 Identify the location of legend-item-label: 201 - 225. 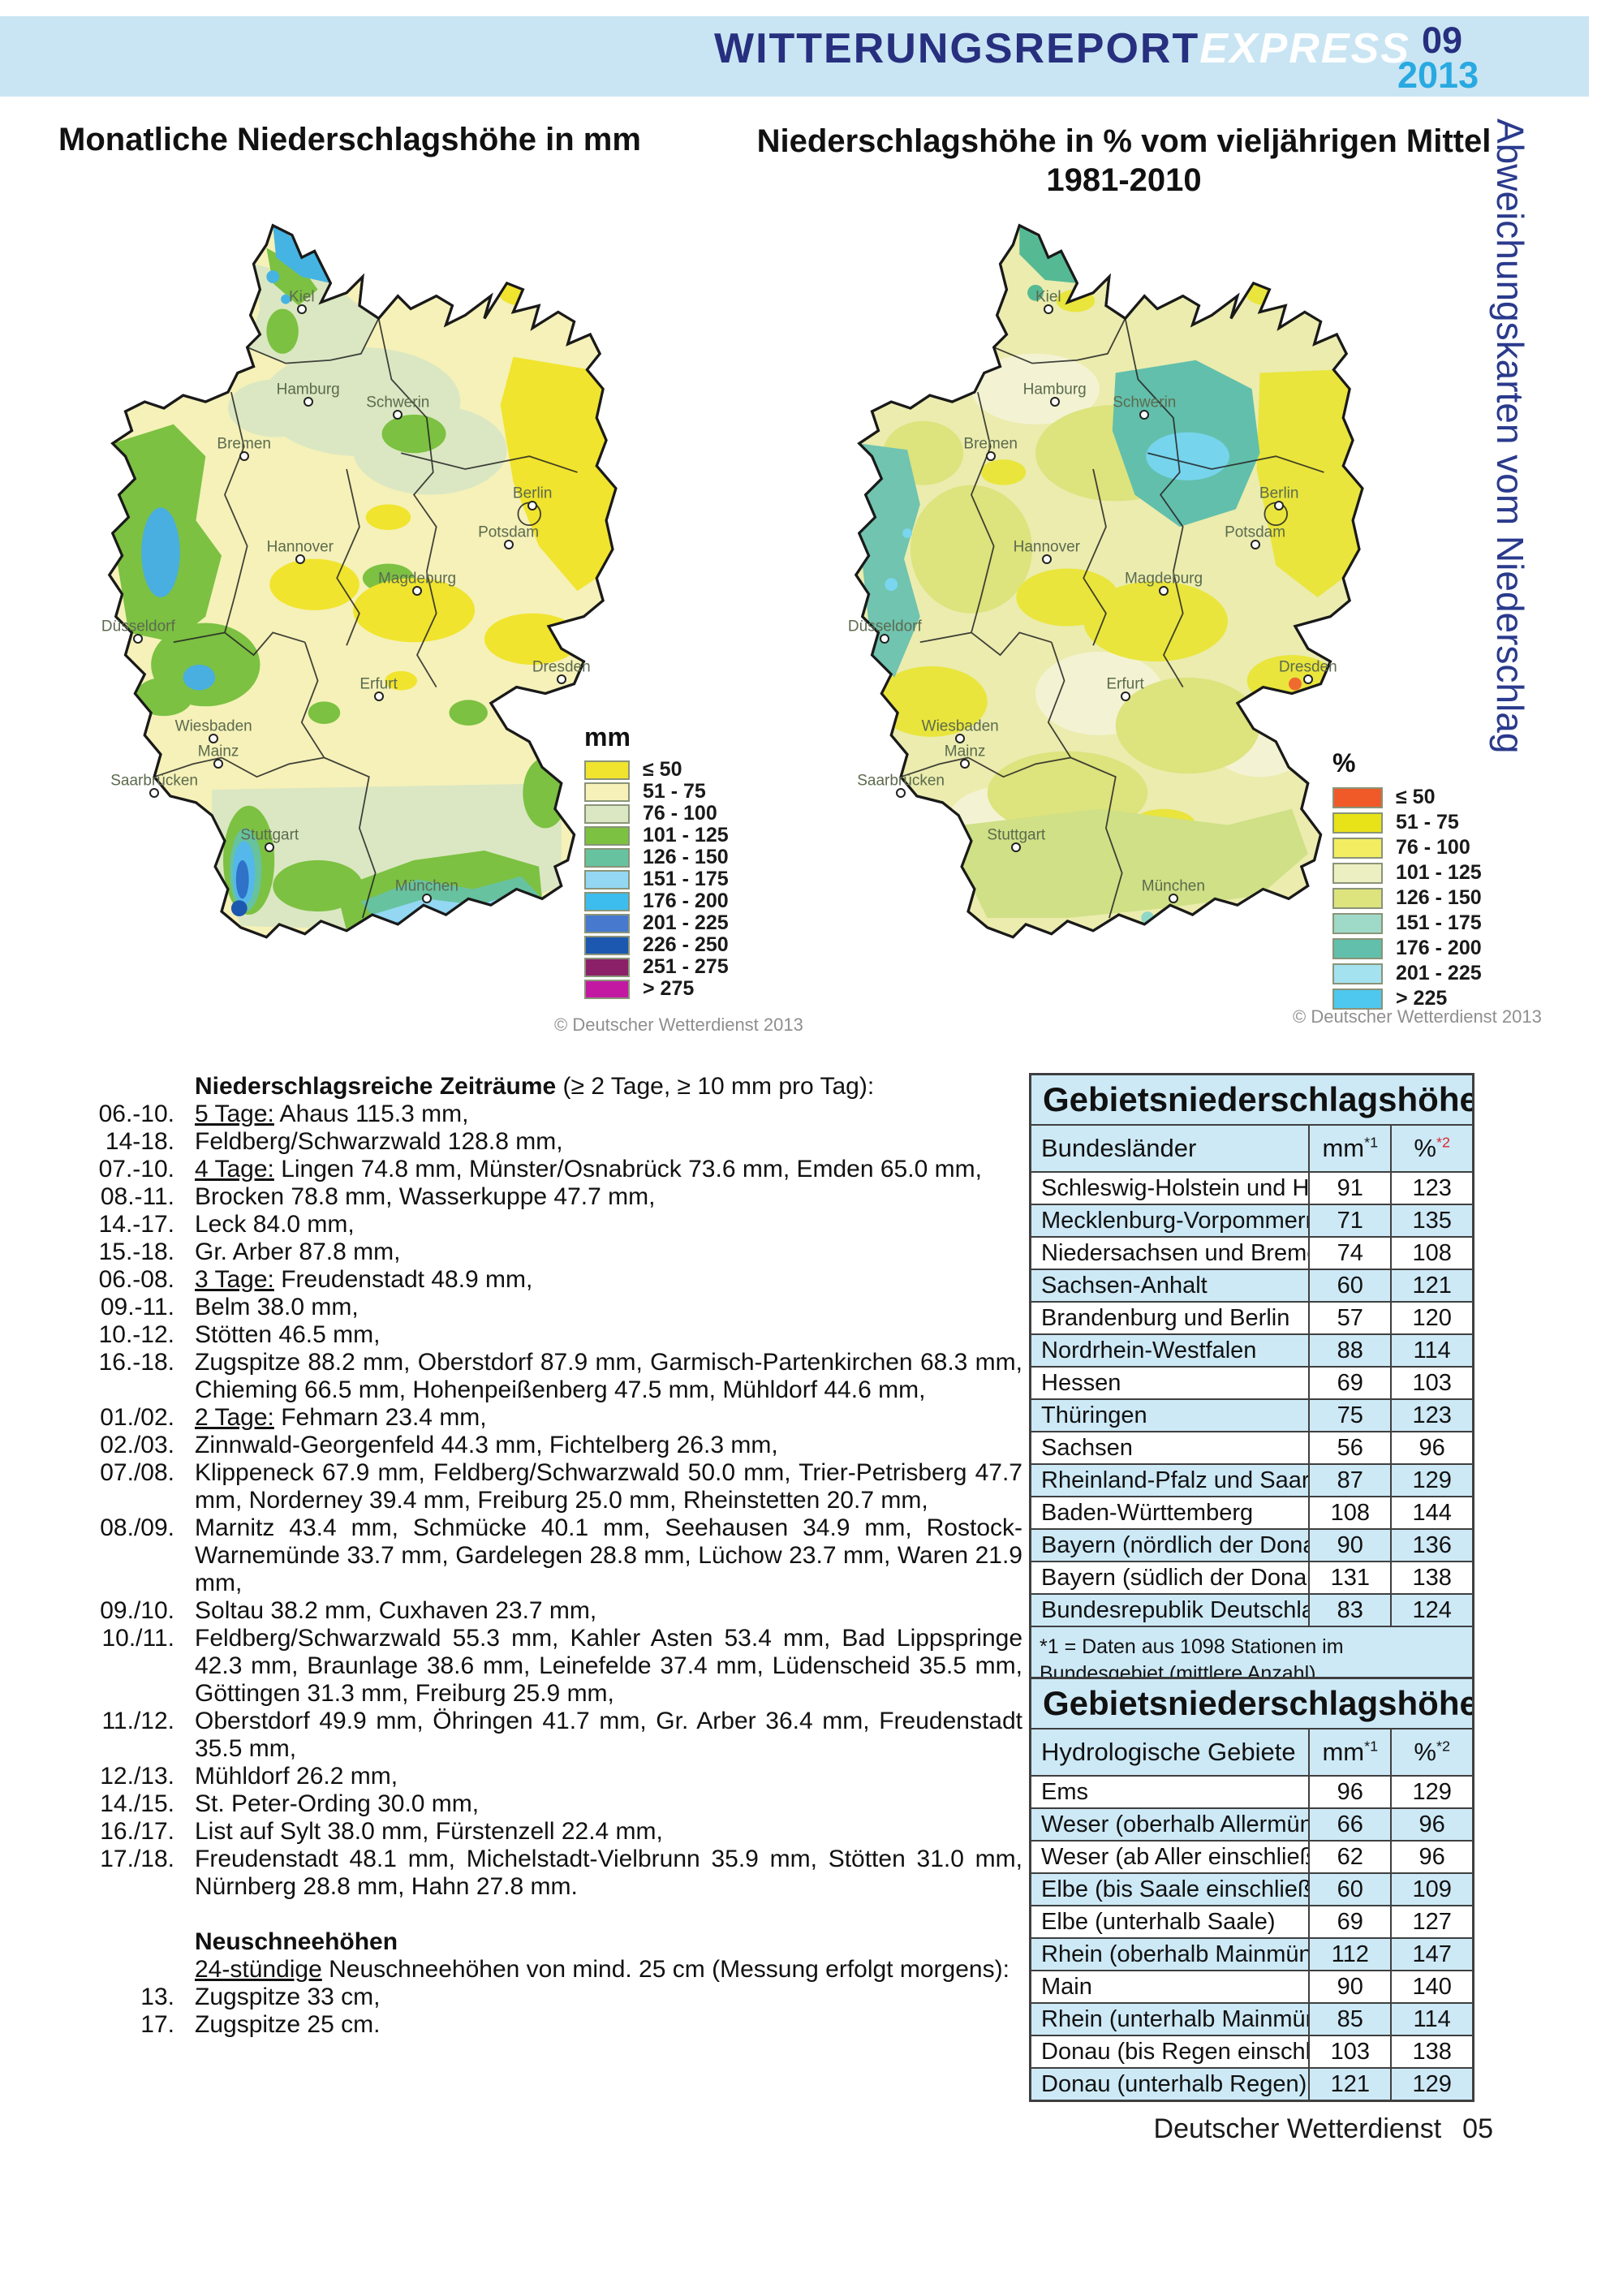
(1439, 973).